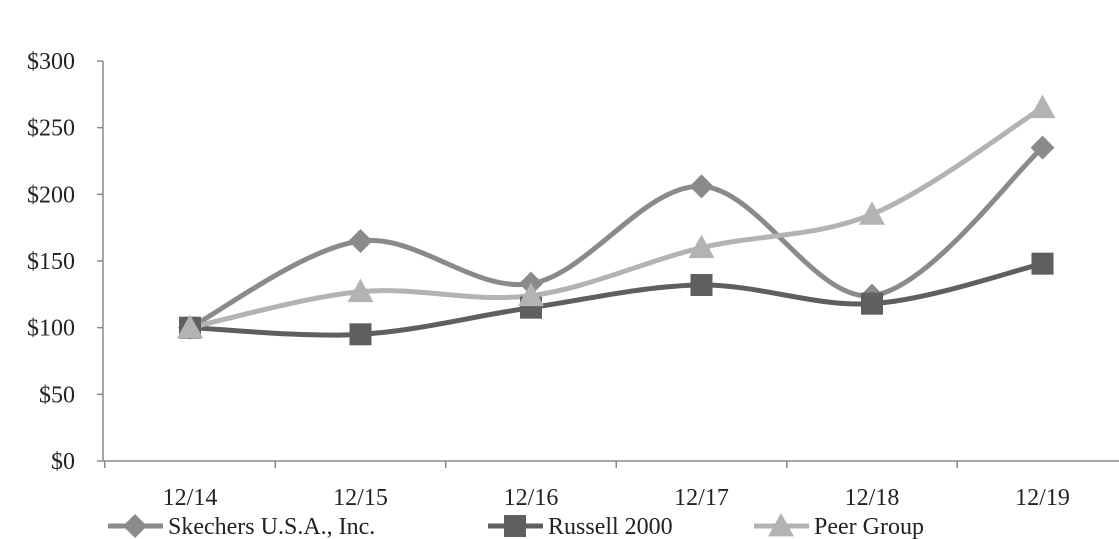 This screenshot has width=1119, height=539. I want to click on legend-label: Russell 2000, so click(610, 526).